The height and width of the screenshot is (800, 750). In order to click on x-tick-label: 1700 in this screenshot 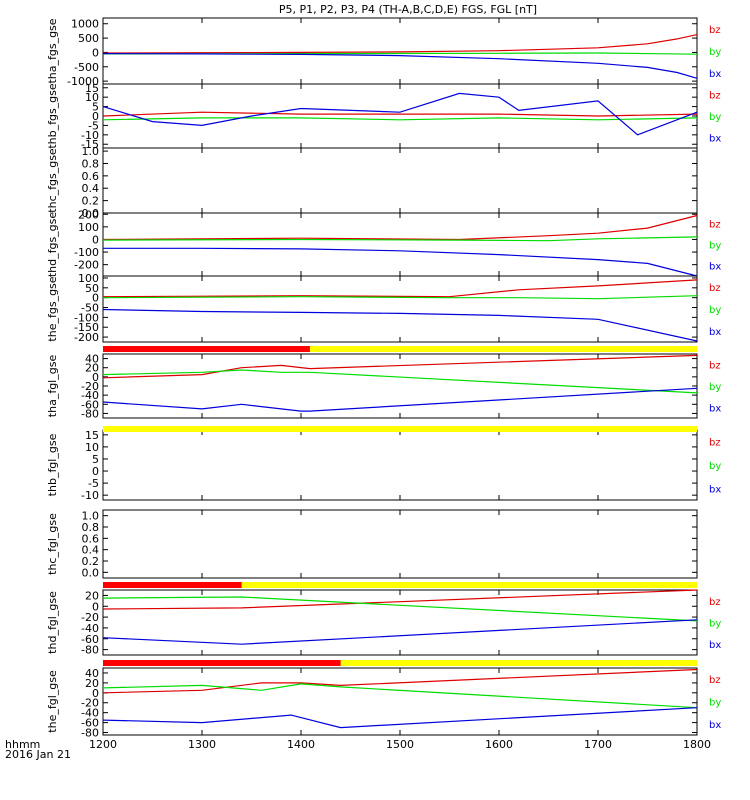, I will do `click(598, 744)`.